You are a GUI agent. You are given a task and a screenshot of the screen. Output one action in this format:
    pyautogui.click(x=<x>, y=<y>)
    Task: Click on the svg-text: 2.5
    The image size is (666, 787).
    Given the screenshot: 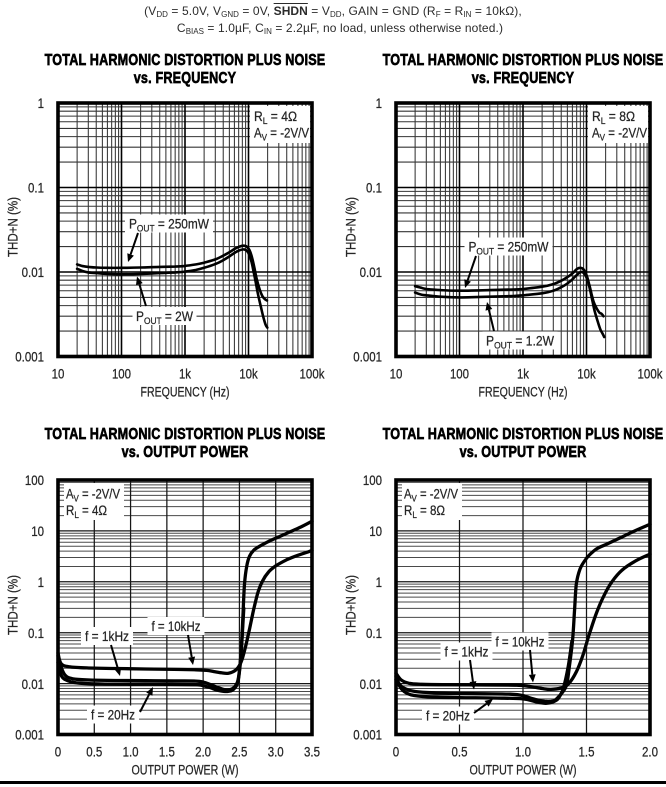 What is the action you would take?
    pyautogui.click(x=239, y=752)
    